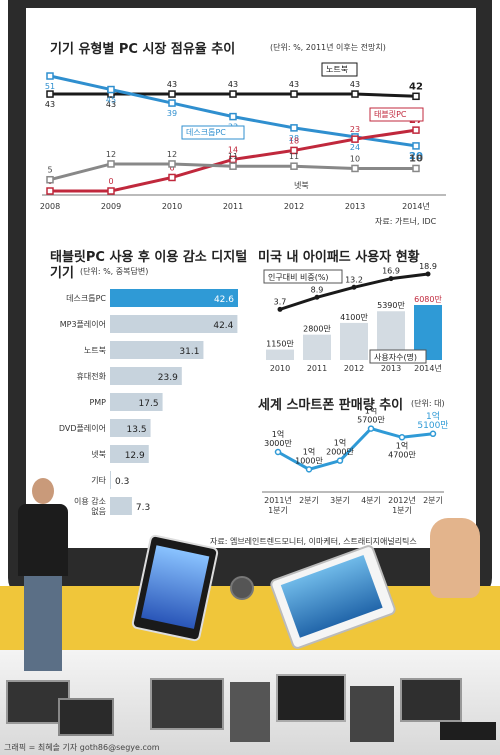  I want to click on chart4-value-label: 5700만, so click(371, 420).